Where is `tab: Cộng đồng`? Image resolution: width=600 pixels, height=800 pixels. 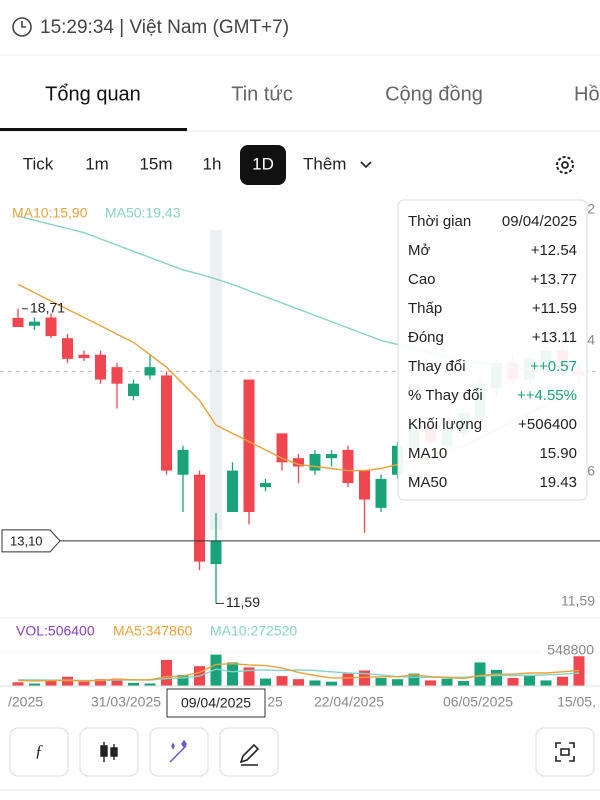
tab: Cộng đồng is located at coordinates (434, 94).